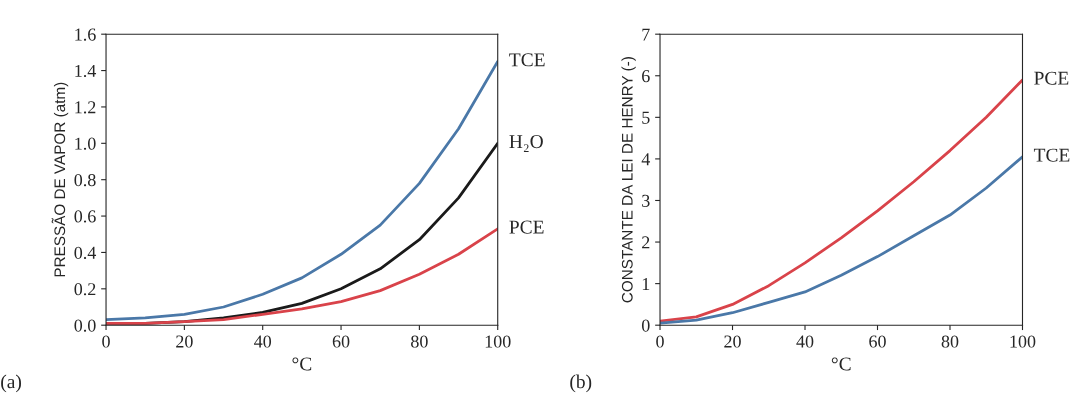 The image size is (1082, 407). Describe the element at coordinates (85, 325) in the screenshot. I see `y-tick-label: 0.0` at that location.